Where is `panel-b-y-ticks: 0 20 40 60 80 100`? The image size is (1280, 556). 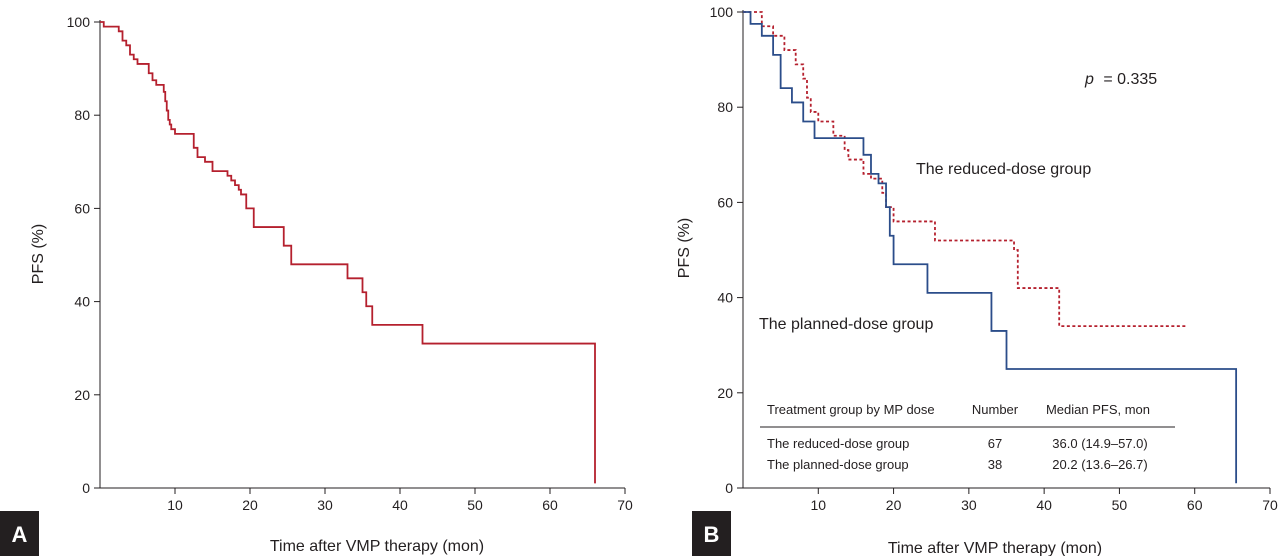 panel-b-y-ticks: 0 20 40 60 80 100 is located at coordinates (726, 250).